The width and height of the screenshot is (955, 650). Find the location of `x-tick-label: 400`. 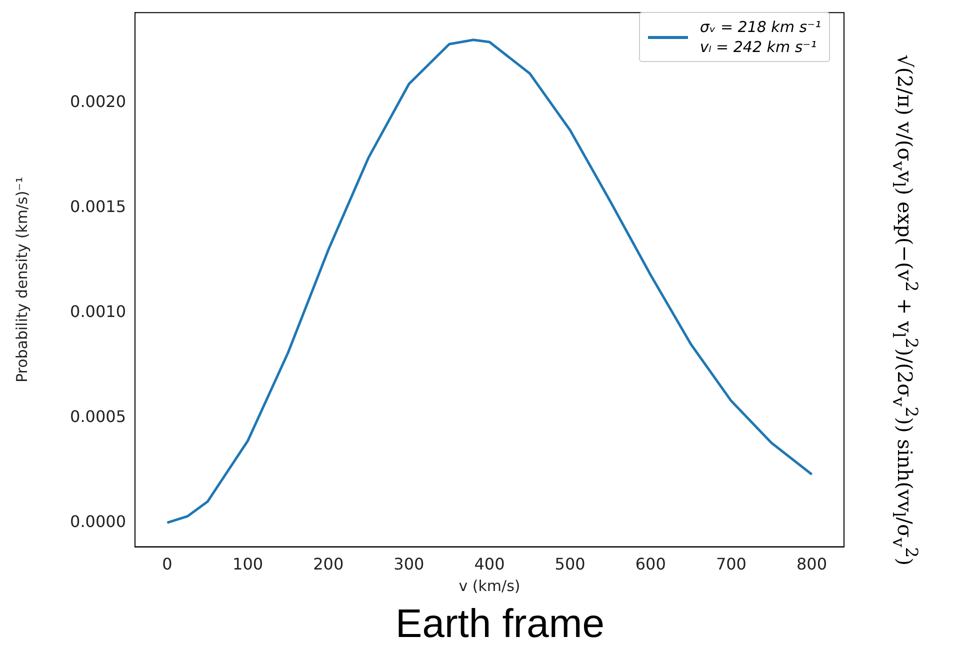

x-tick-label: 400 is located at coordinates (489, 564).